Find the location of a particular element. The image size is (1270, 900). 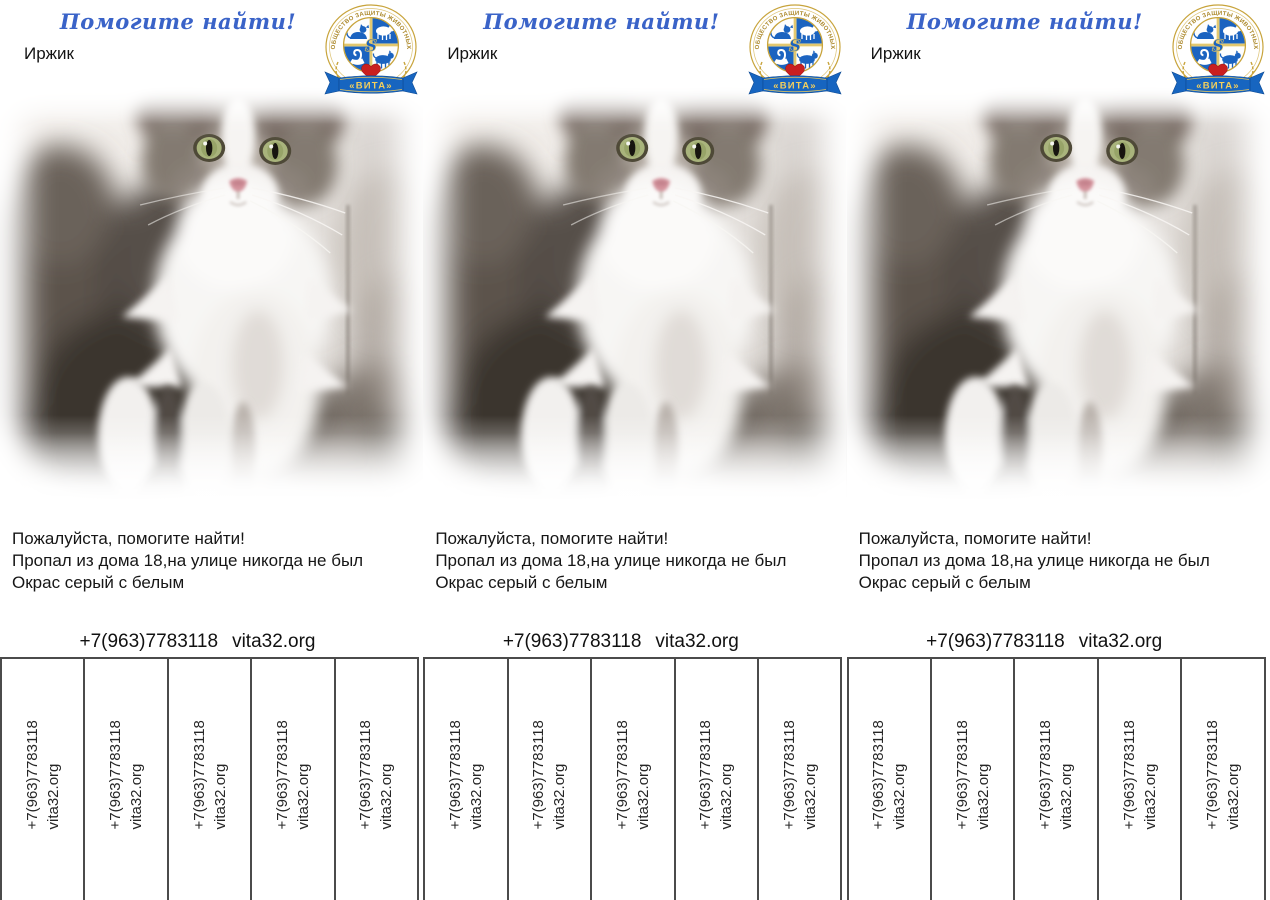

logo-cat-icon is located at coordinates (781, 31).